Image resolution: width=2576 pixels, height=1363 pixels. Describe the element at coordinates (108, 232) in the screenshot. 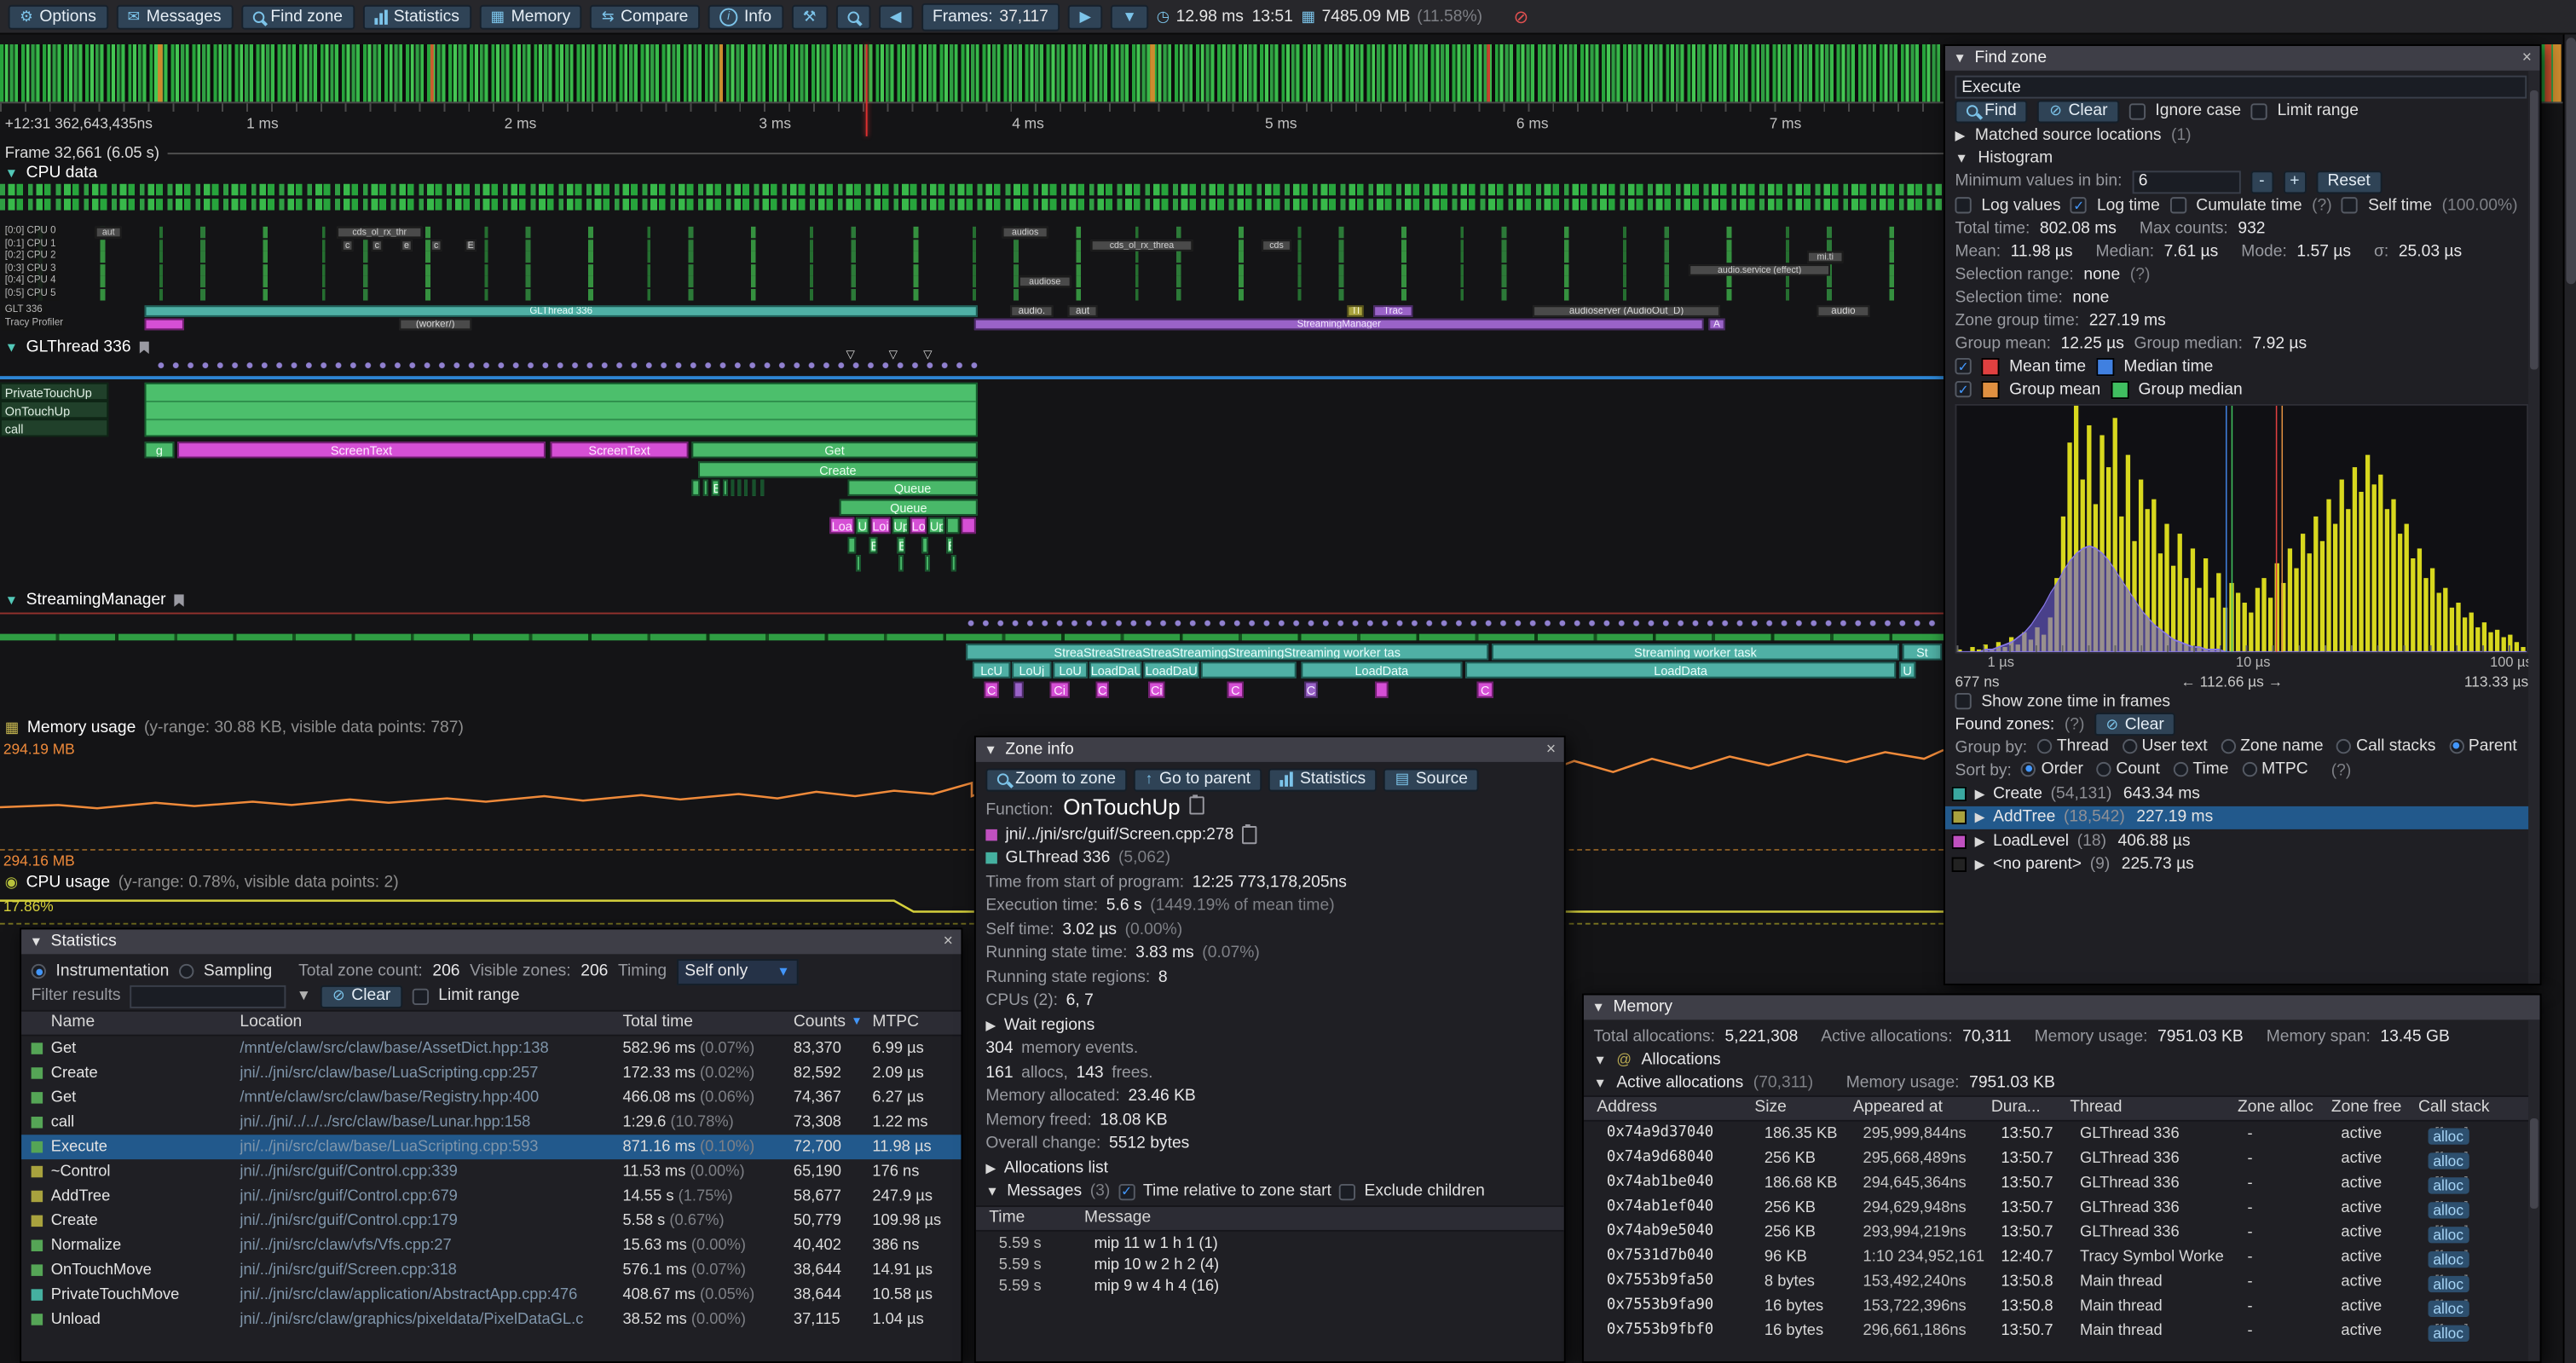

I see `cpu-zone-chip: aut` at that location.